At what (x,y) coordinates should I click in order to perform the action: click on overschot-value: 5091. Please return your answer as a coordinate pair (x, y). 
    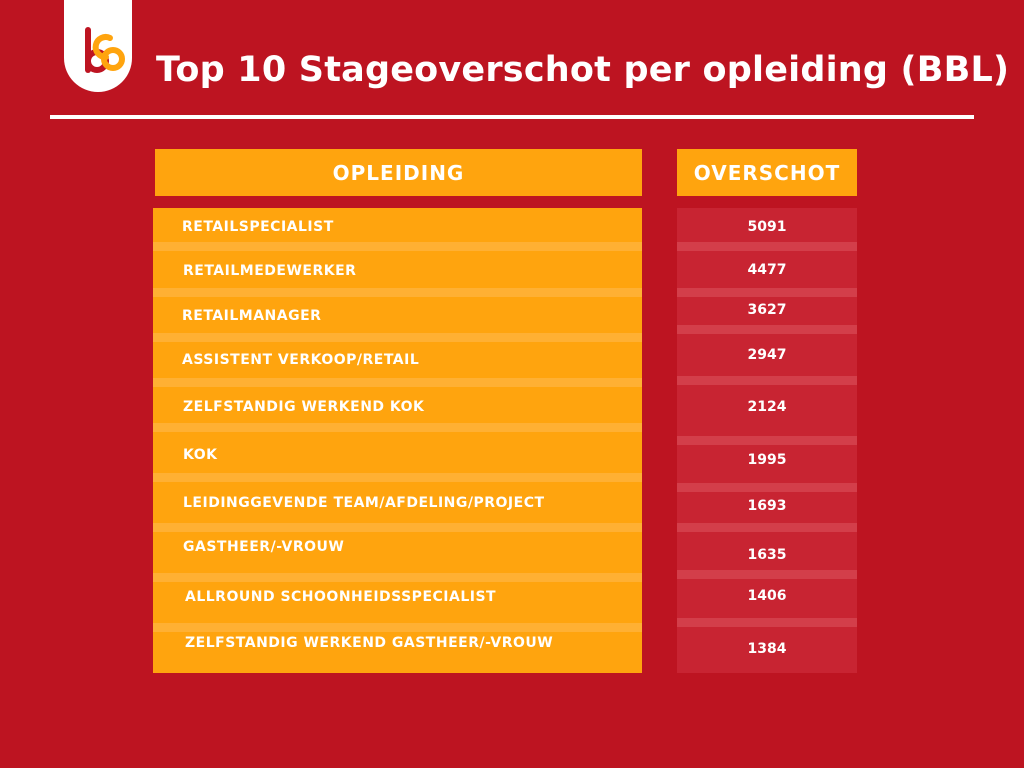
    Looking at the image, I should click on (767, 227).